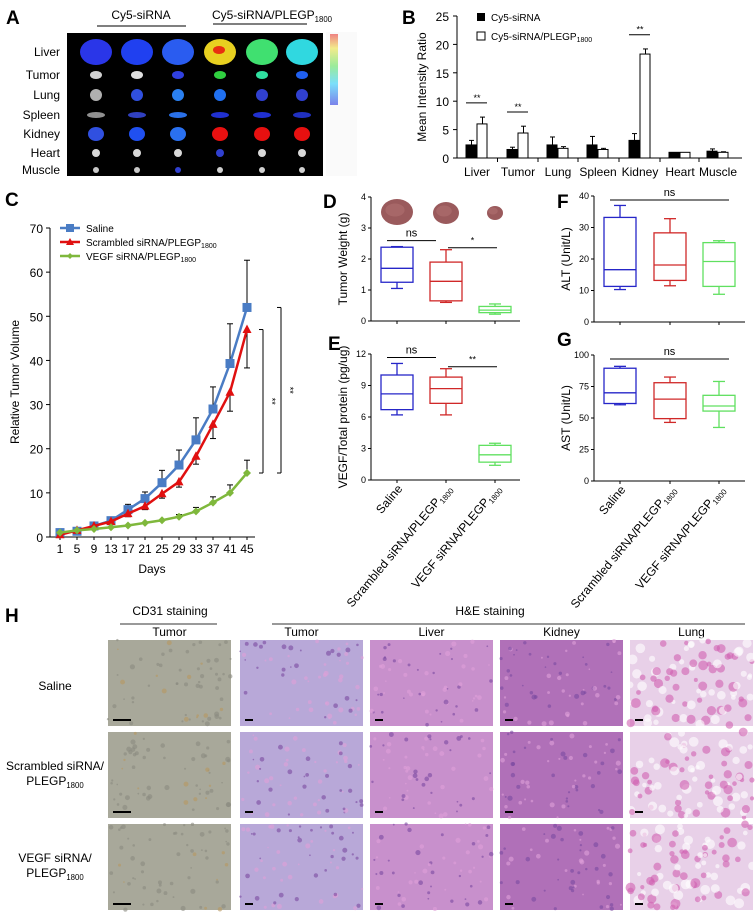  Describe the element at coordinates (55, 686) in the screenshot. I see `row-label: Saline` at that location.